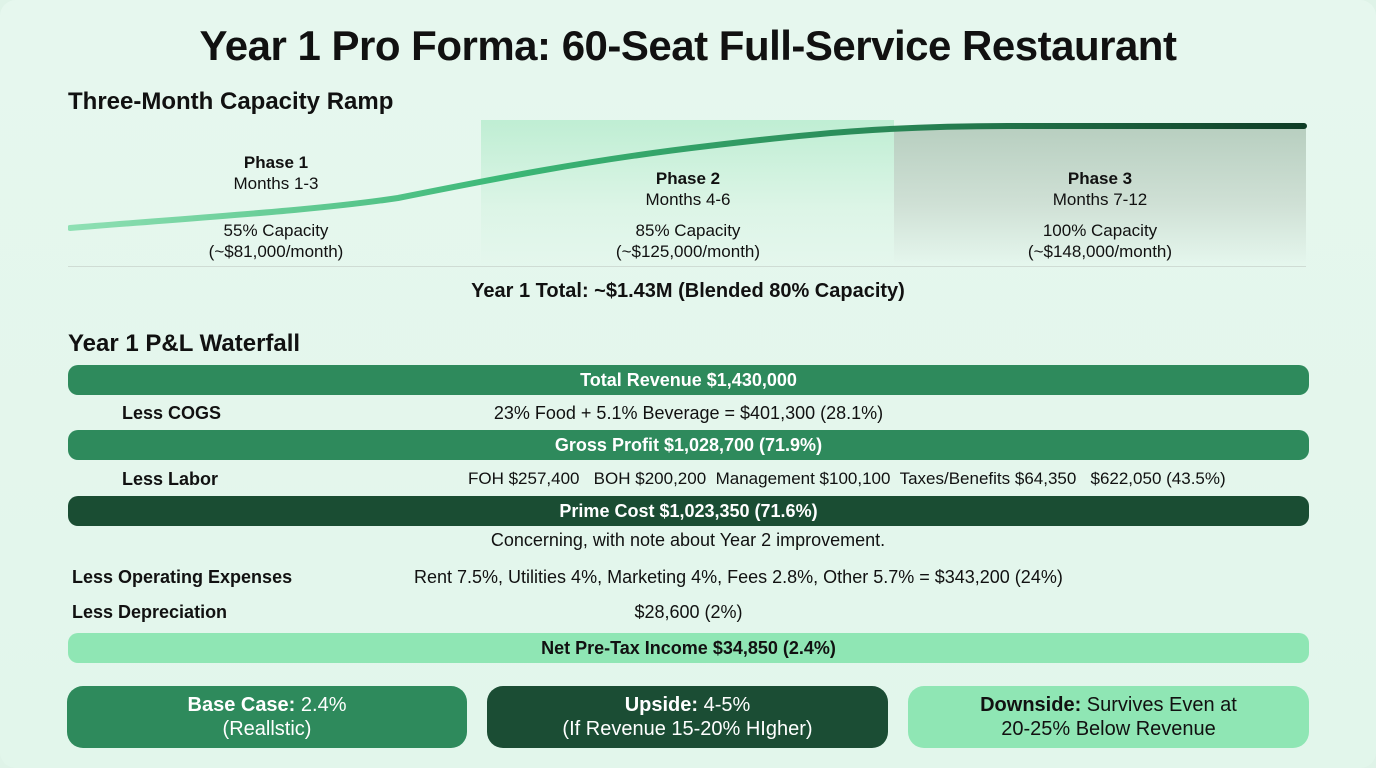 The image size is (1376, 768). Describe the element at coordinates (276, 251) in the screenshot. I see `phase-1-revenue: (~$81,000/month)` at that location.